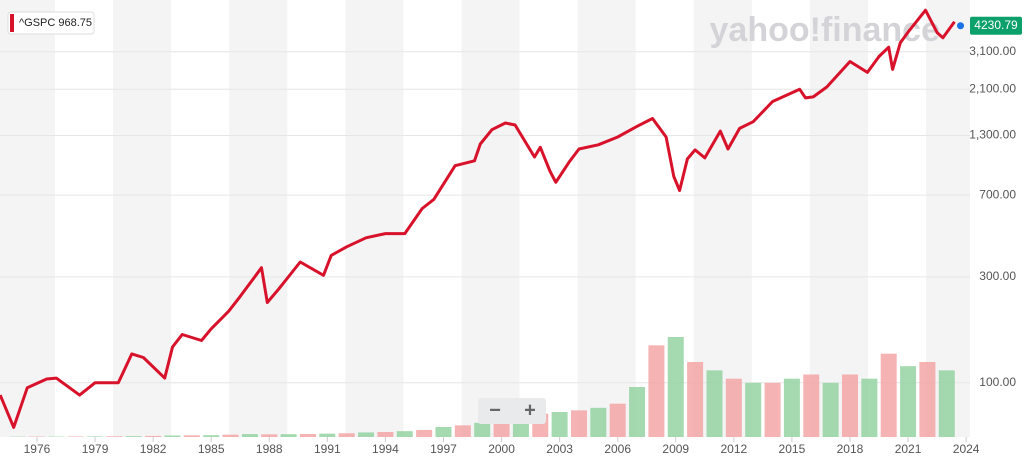 Image resolution: width=1024 pixels, height=463 pixels. What do you see at coordinates (617, 449) in the screenshot?
I see `x-tick-label: 2006` at bounding box center [617, 449].